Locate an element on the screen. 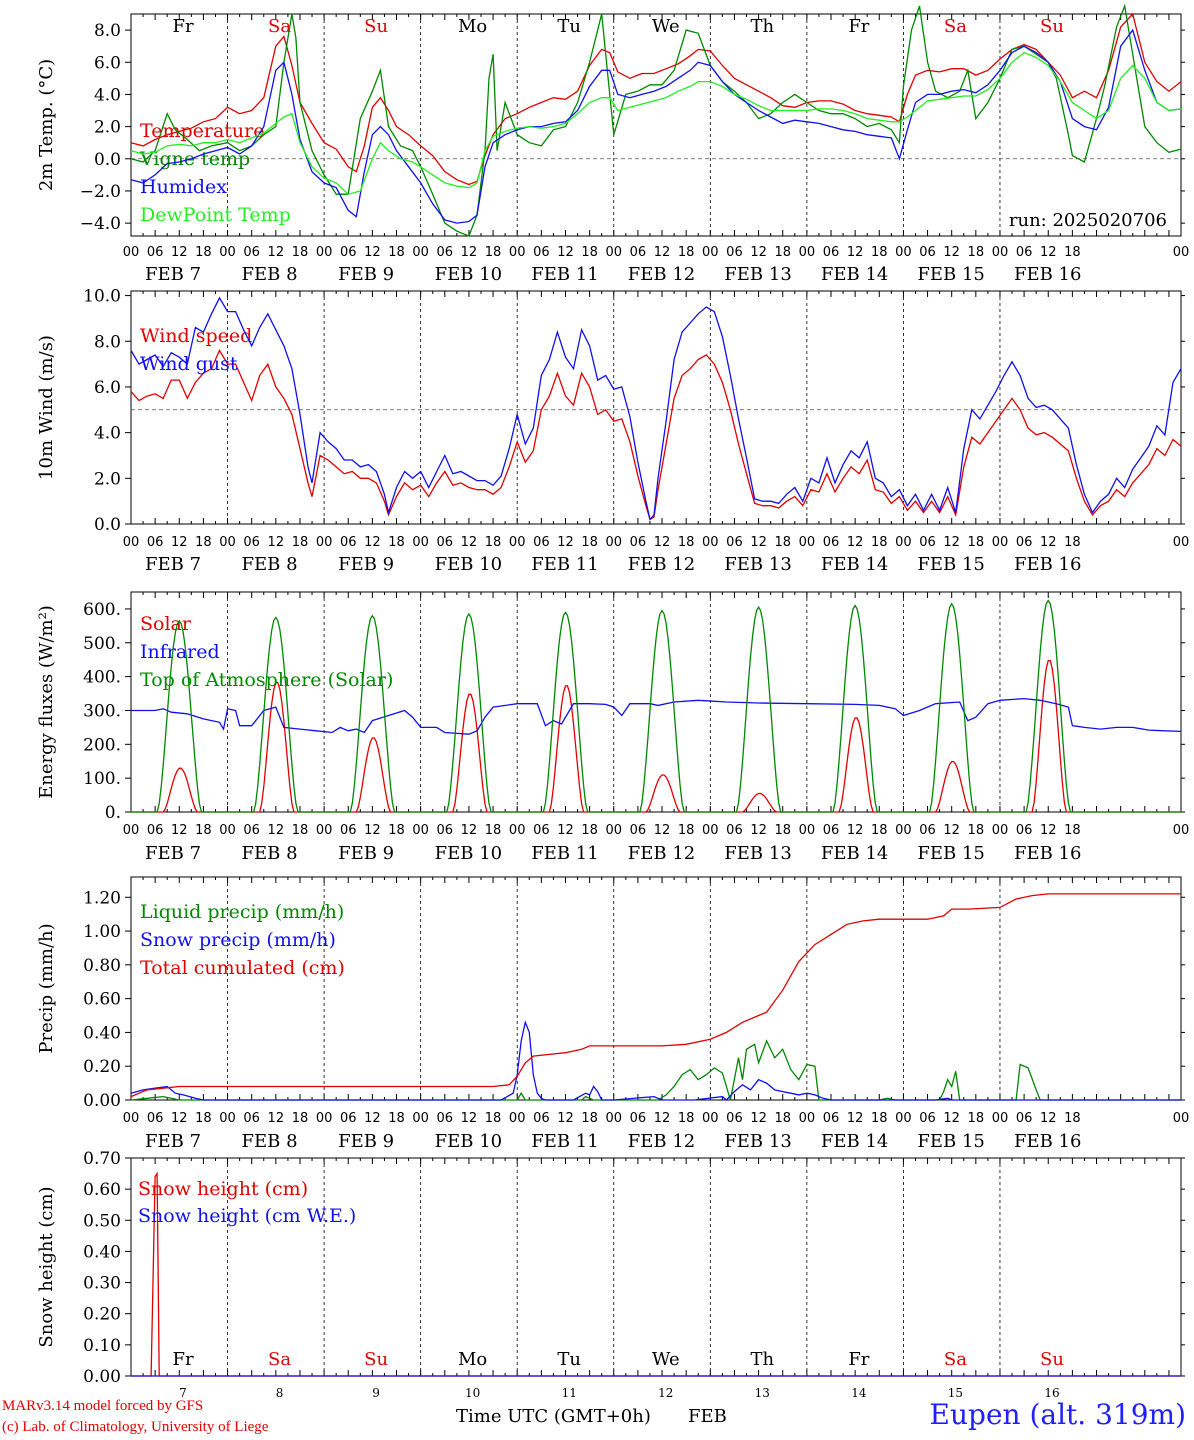  y-axis-title: 10m Wind (m/s) is located at coordinates (46, 407).